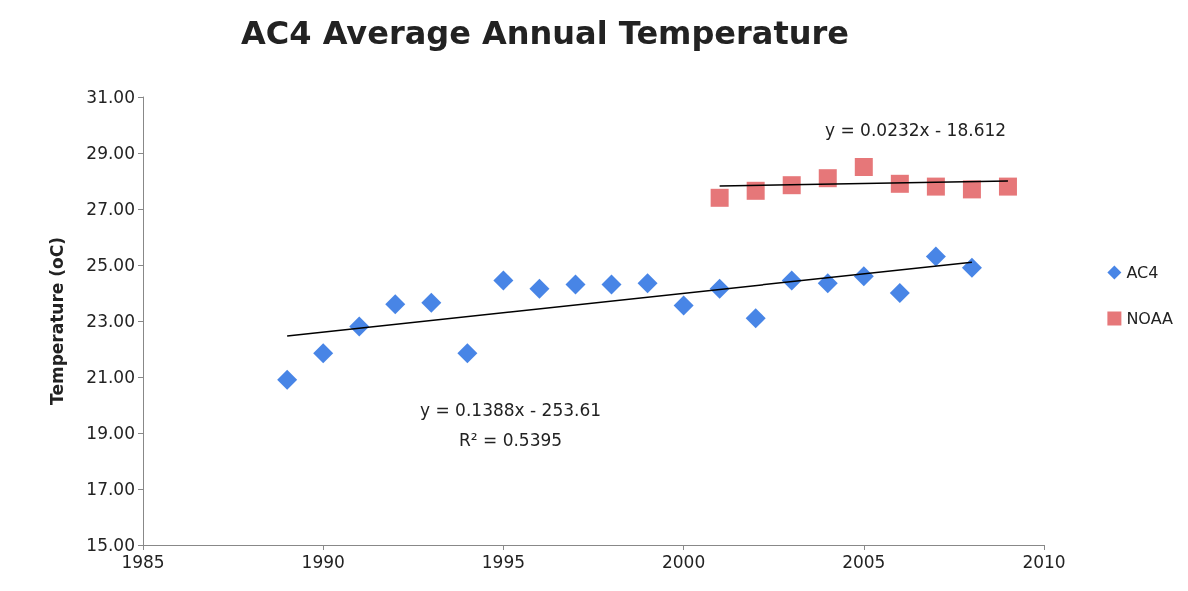  I want to click on legend-label: AC4, so click(1142, 272).